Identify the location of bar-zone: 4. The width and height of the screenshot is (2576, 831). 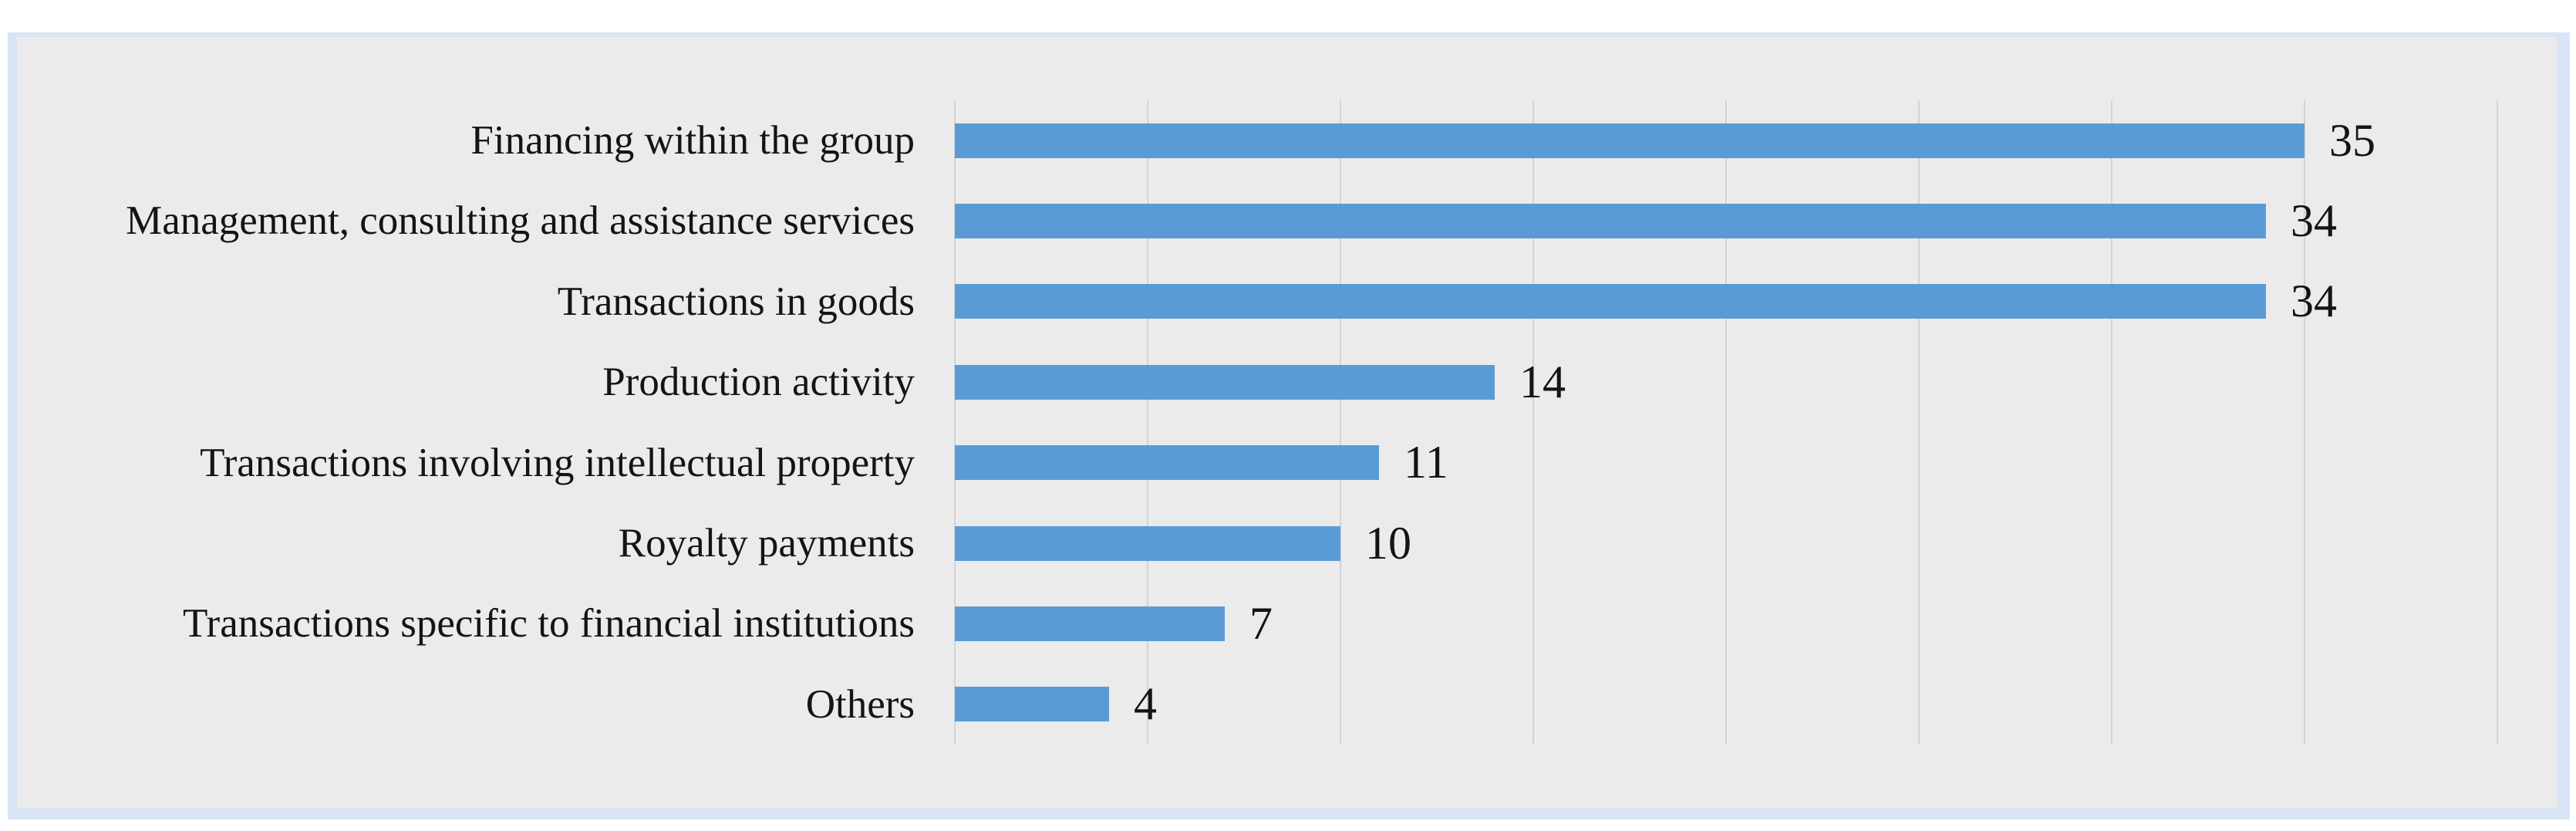
(1765, 704).